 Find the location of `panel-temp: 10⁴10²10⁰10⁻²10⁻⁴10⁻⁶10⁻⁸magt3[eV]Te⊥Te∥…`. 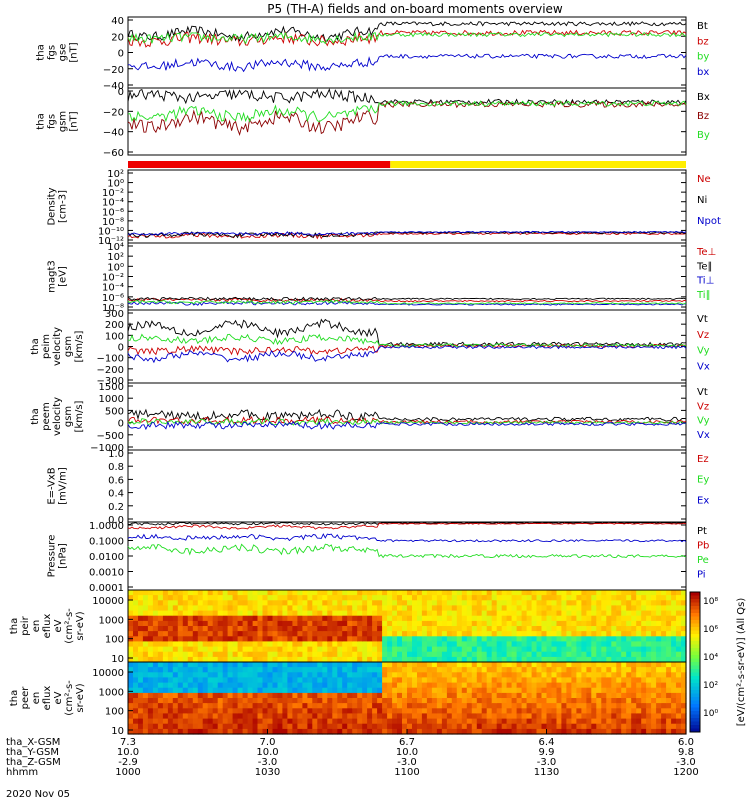

panel-temp: 10⁴10²10⁰10⁻²10⁻⁴10⁻⁶10⁻⁸magt3[eV]Te⊥Te∥… is located at coordinates (382, 278).